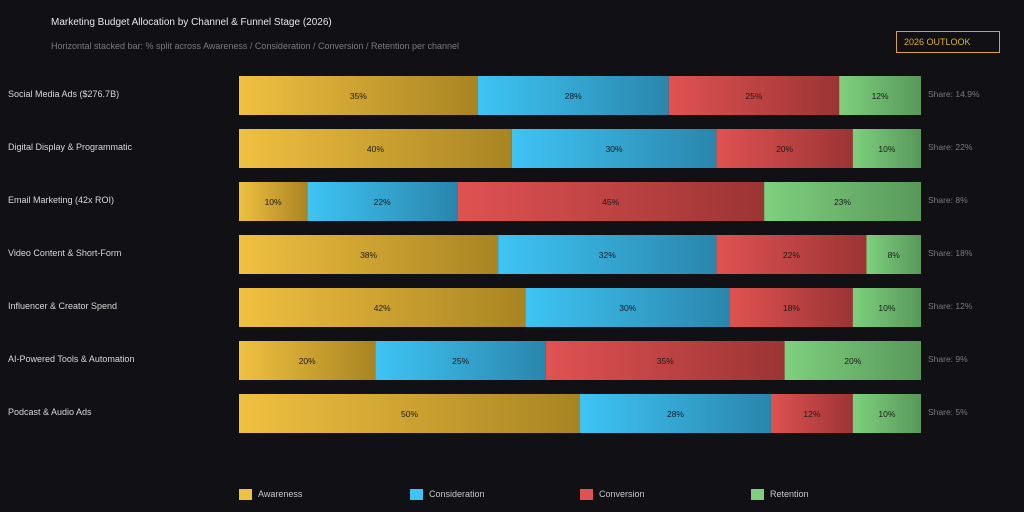 Image resolution: width=1024 pixels, height=512 pixels. Describe the element at coordinates (63, 94) in the screenshot. I see `category-label: Social Media Ads ($276.7B)` at that location.